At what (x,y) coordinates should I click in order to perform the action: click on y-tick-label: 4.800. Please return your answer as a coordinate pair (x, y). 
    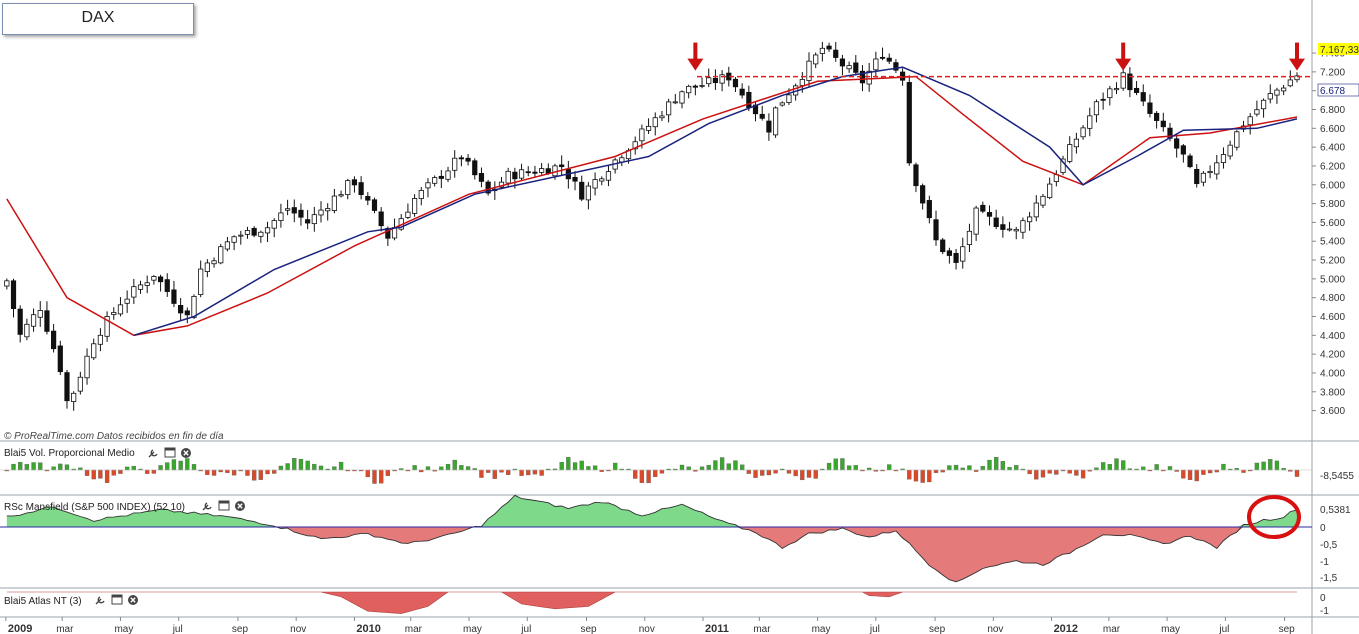
    Looking at the image, I should click on (1332, 298).